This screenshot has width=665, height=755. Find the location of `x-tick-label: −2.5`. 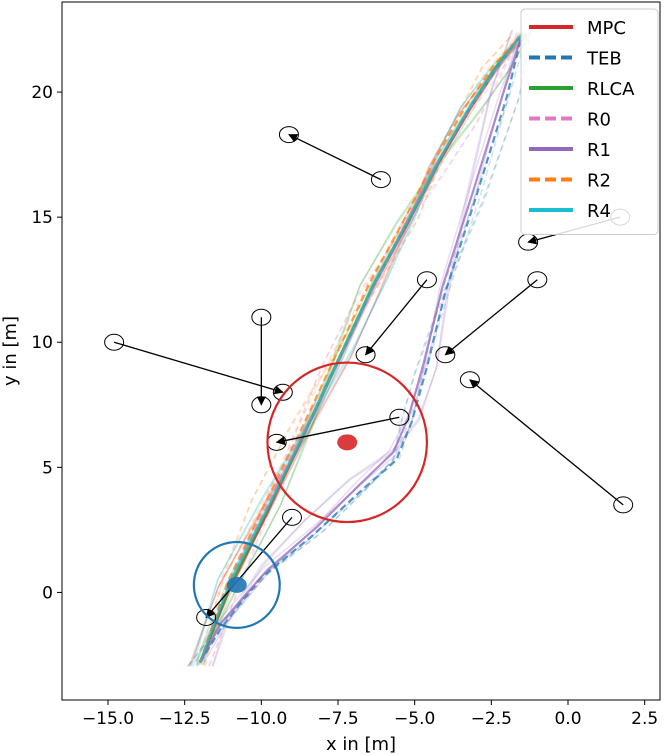

x-tick-label: −2.5 is located at coordinates (491, 719).